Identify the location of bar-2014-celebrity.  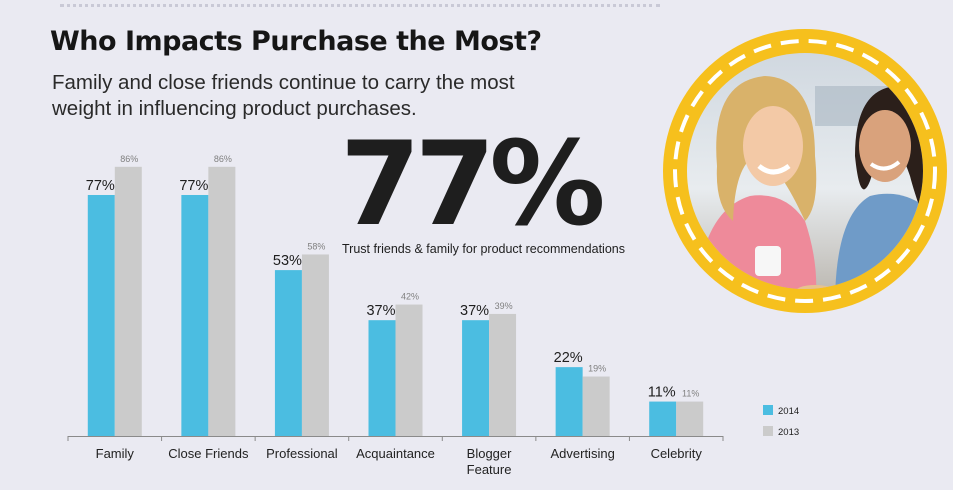
(663, 418).